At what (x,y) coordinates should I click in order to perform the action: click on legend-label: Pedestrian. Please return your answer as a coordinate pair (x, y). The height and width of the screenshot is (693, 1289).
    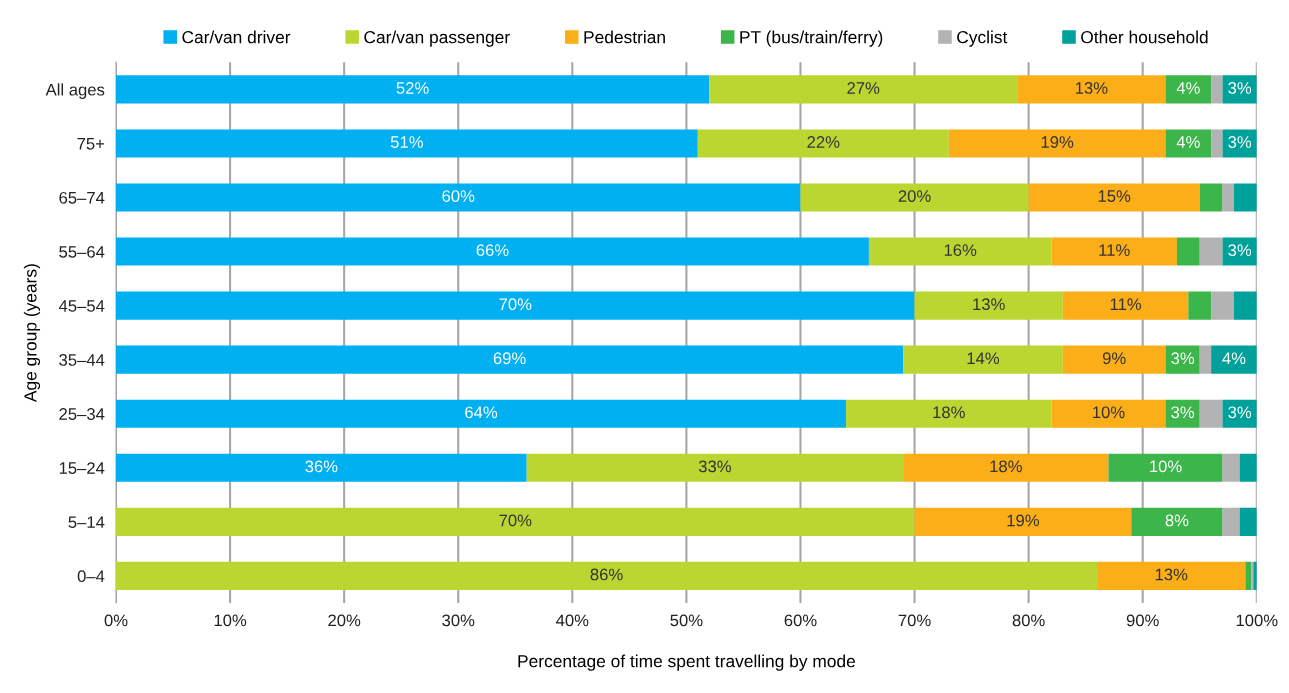
    Looking at the image, I should click on (624, 37).